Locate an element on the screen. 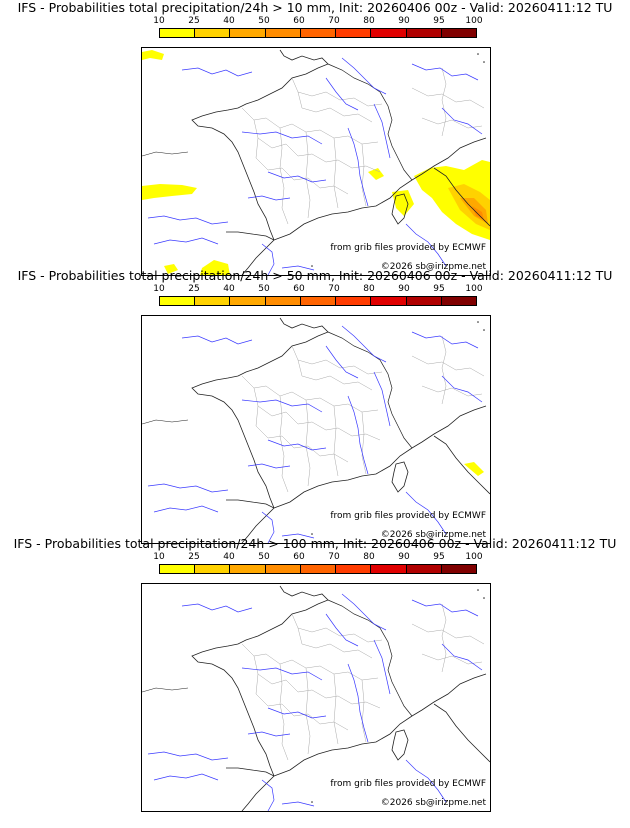  coastline-mediterranean is located at coordinates (380, 189).